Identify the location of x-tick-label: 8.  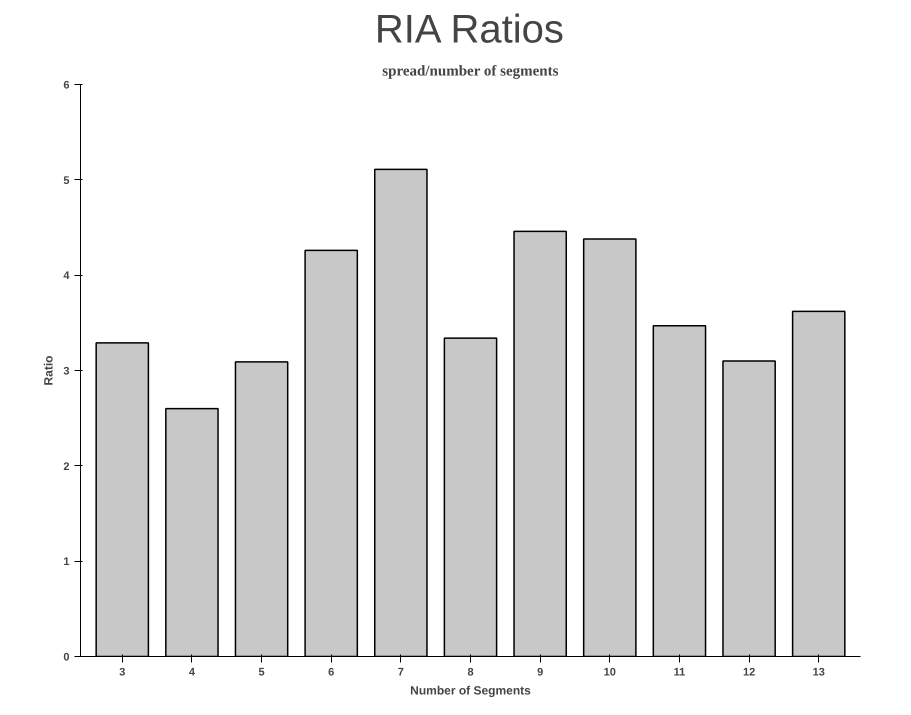
(470, 672).